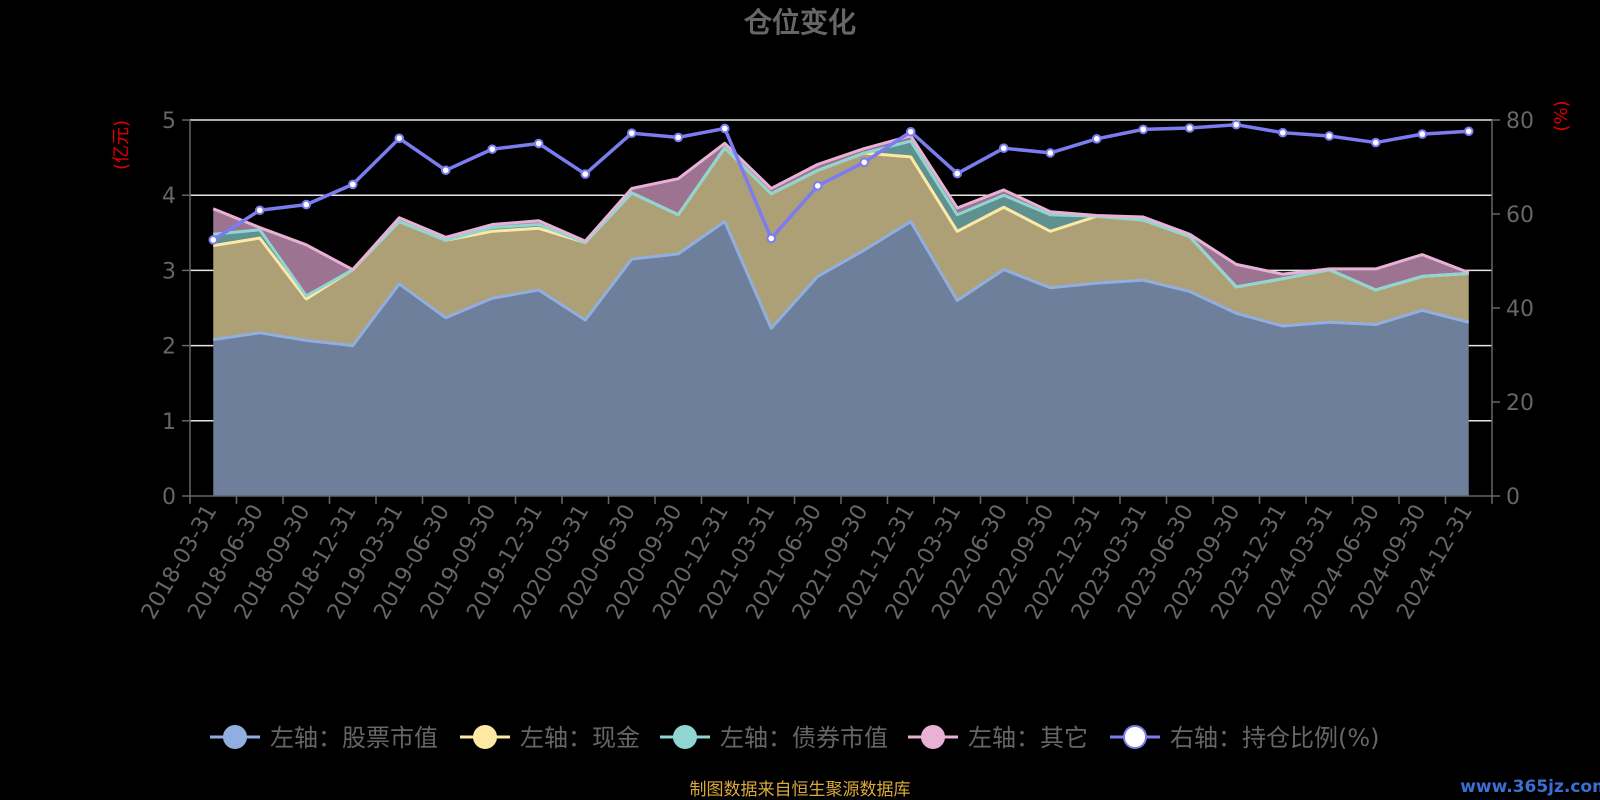 This screenshot has width=1600, height=800. I want to click on legend-label: 左轴：其它, so click(1028, 738).